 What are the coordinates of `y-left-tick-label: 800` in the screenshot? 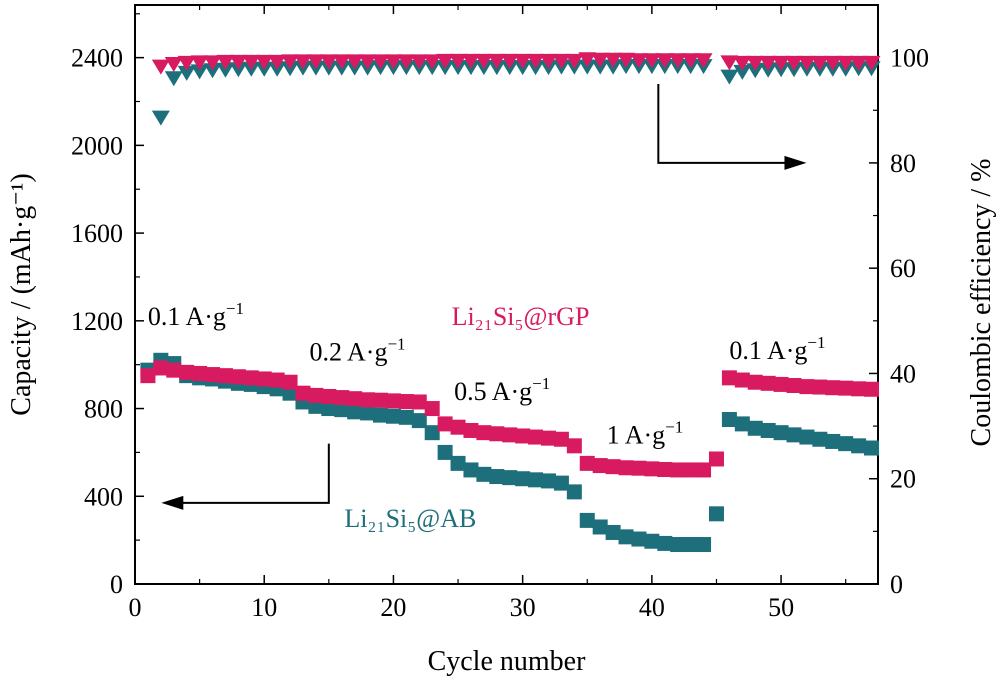 It's located at (103, 409).